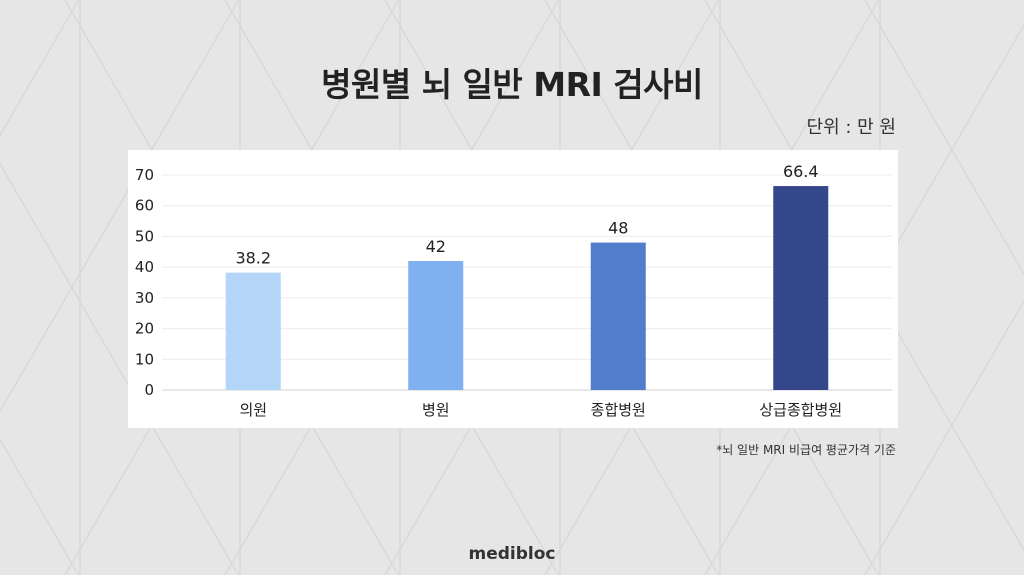  What do you see at coordinates (851, 127) in the screenshot?
I see `unit-label: 단위 : 만 원` at bounding box center [851, 127].